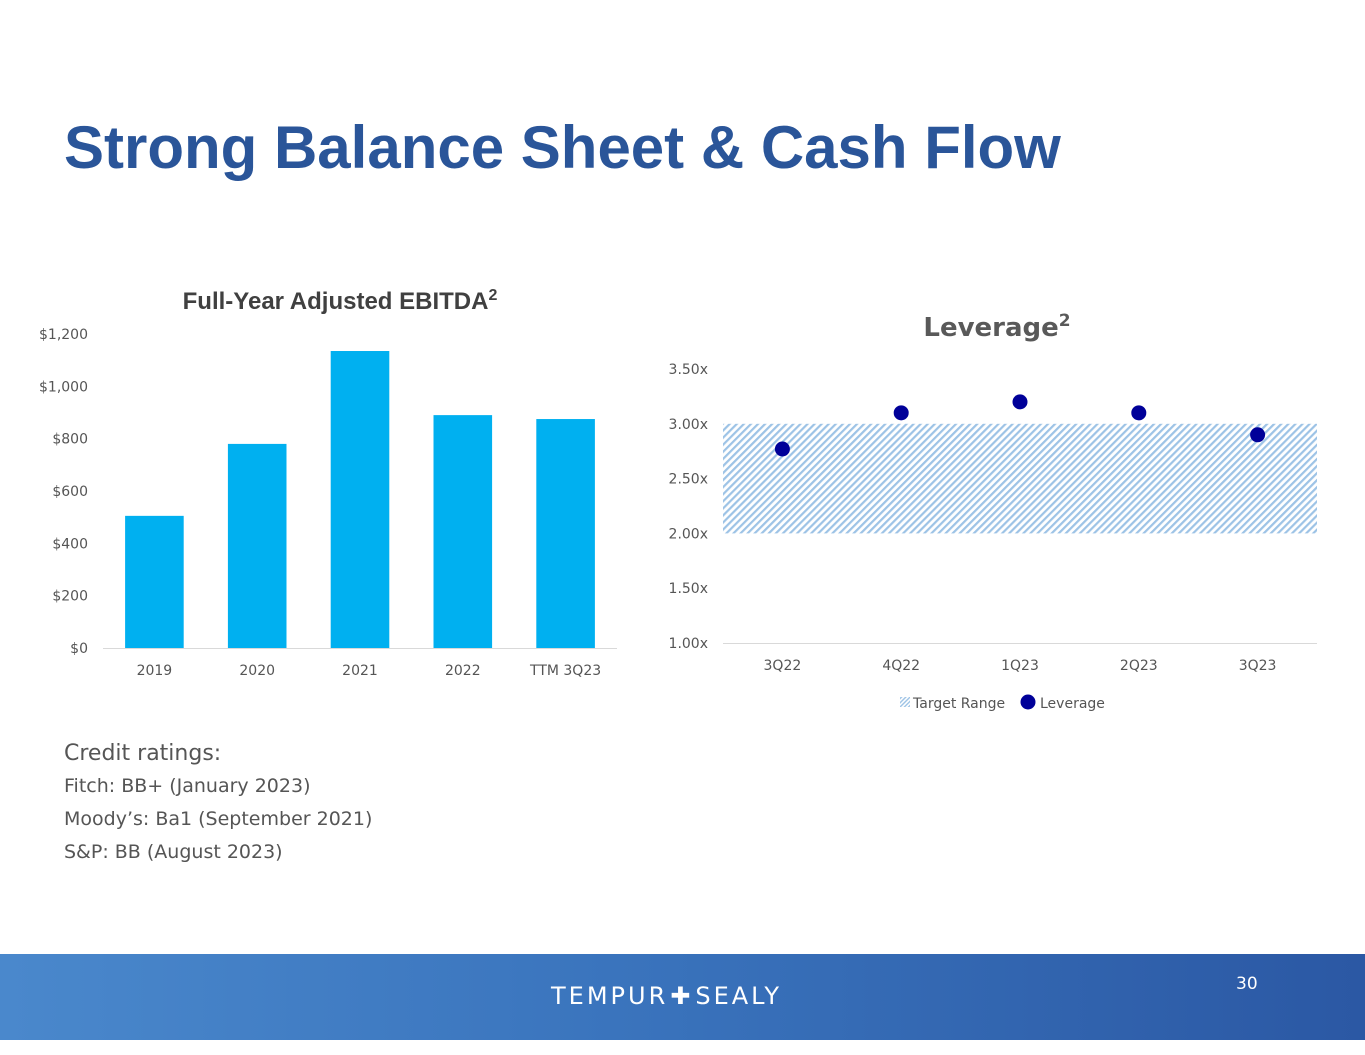 This screenshot has height=1055, width=1365. I want to click on leverage-title-text: Leverage, so click(990, 328).